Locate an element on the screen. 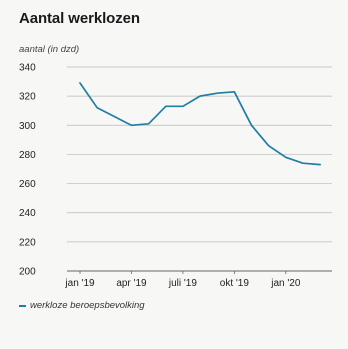  y-tick-label: 300 is located at coordinates (27, 126).